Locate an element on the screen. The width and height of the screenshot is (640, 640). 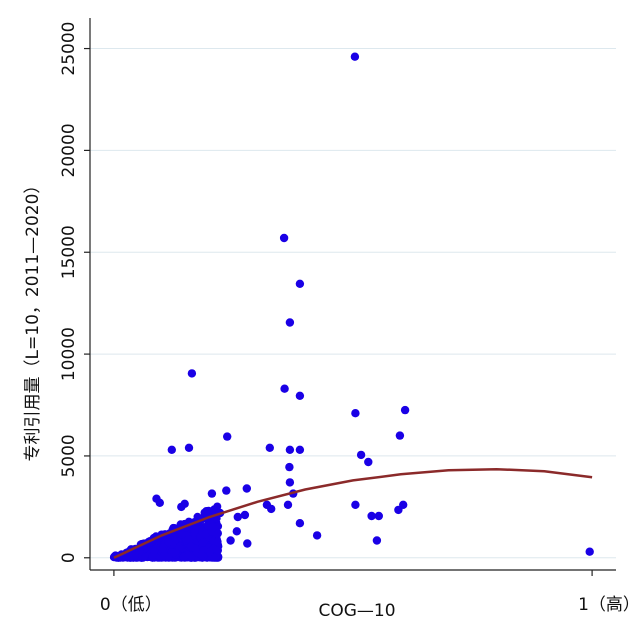
x-tick-label: 0（低） is located at coordinates (131, 605).